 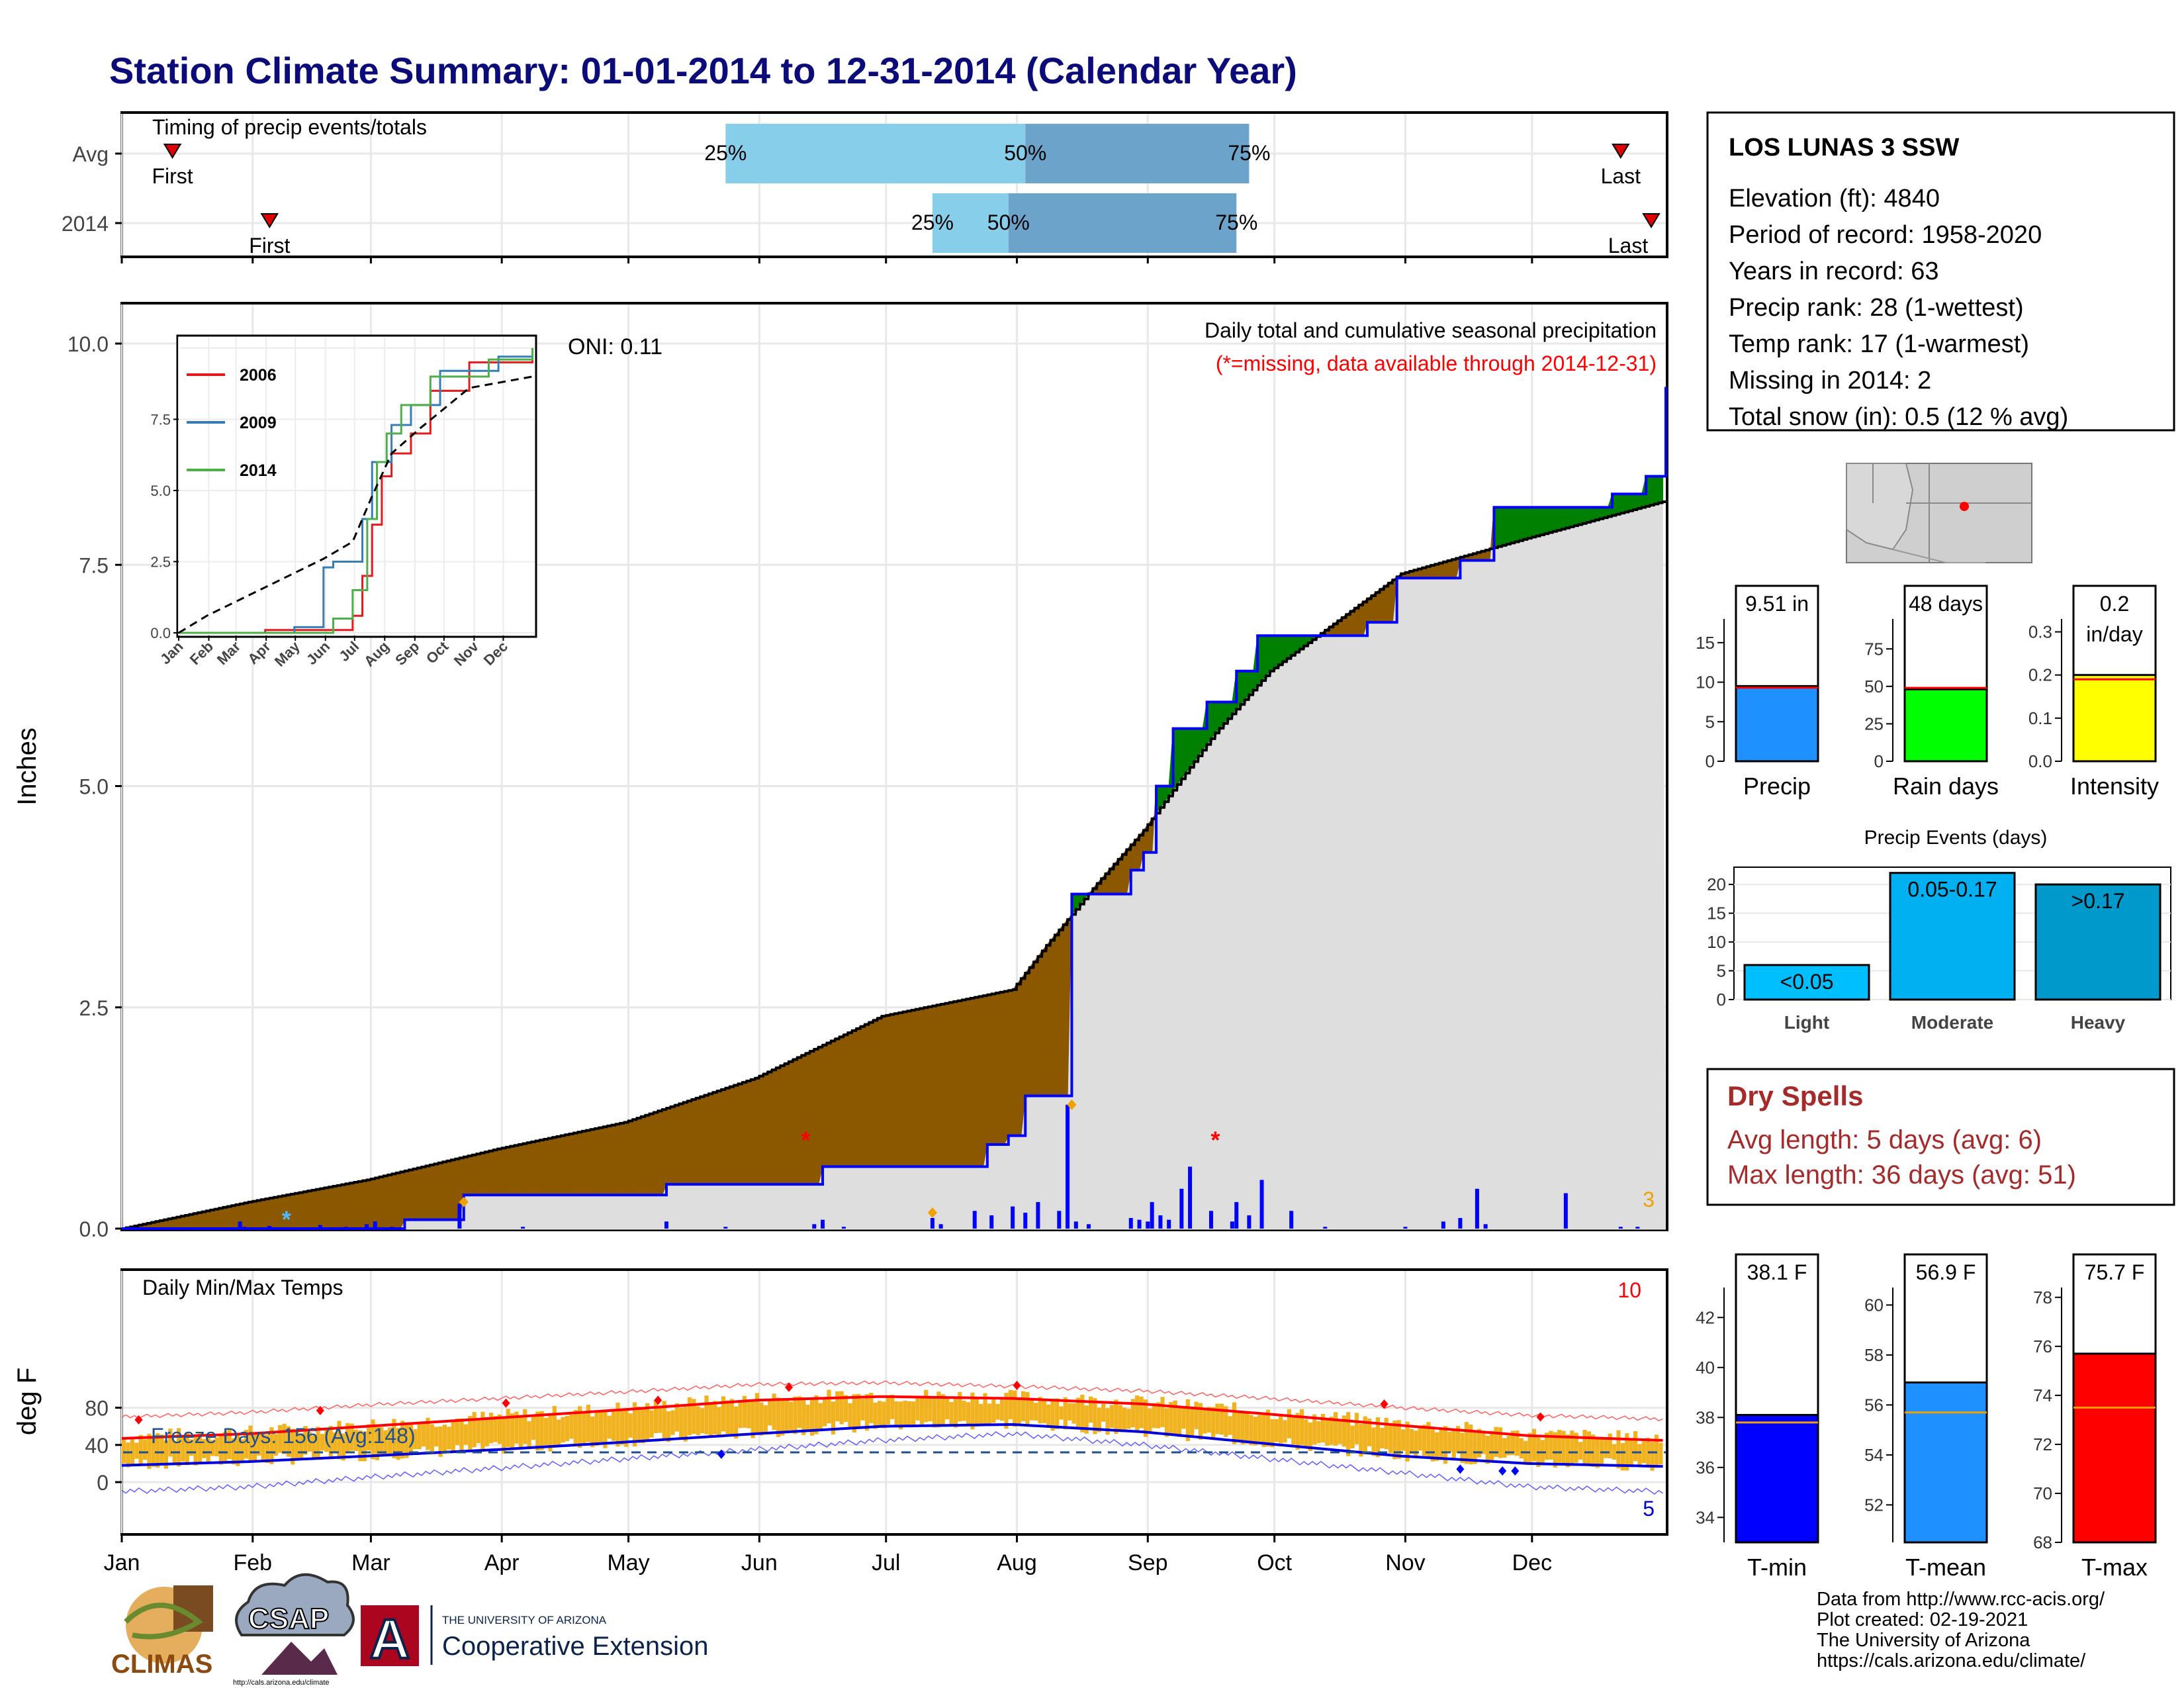 What do you see at coordinates (464, 1201) in the screenshot?
I see `record-precip-marker` at bounding box center [464, 1201].